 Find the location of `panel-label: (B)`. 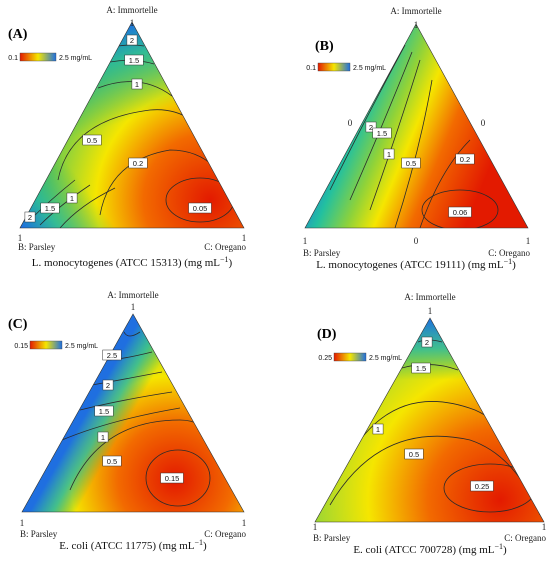

panel-label: (B) is located at coordinates (324, 46).